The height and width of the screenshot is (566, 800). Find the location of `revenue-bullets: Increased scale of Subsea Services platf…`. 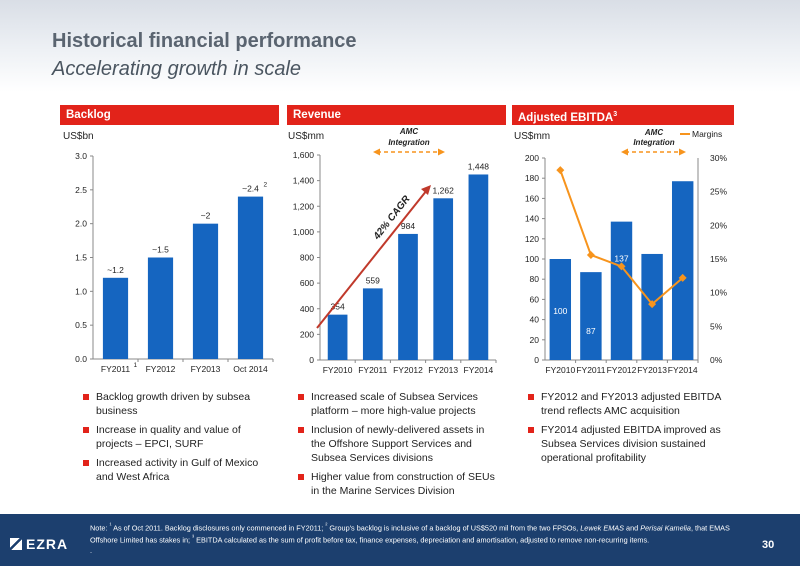

revenue-bullets: Increased scale of Subsea Services platf… is located at coordinates (398, 446).